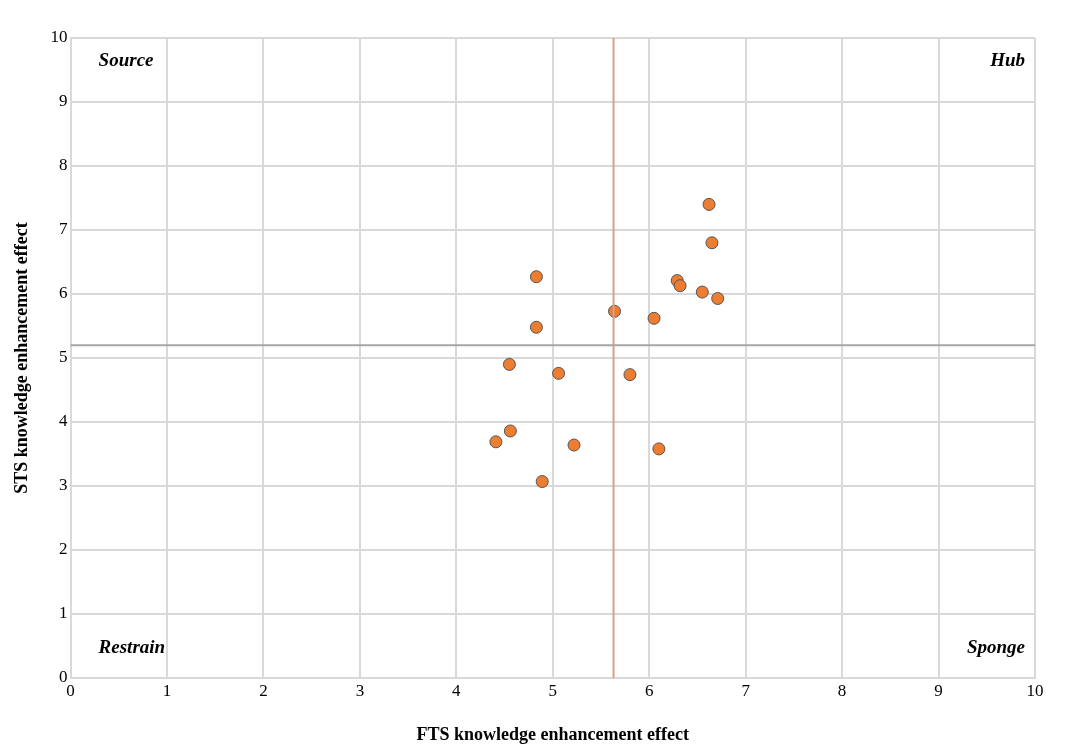  I want to click on annotation: Hub, so click(1007, 60).